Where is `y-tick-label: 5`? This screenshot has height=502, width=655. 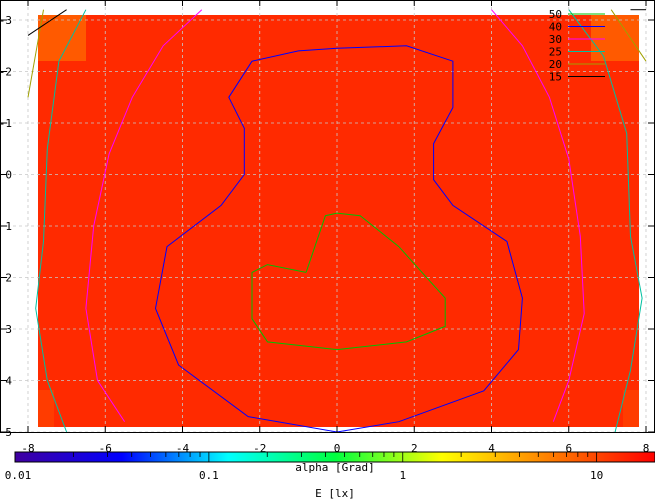 y-tick-label: 5 is located at coordinates (8, 432).